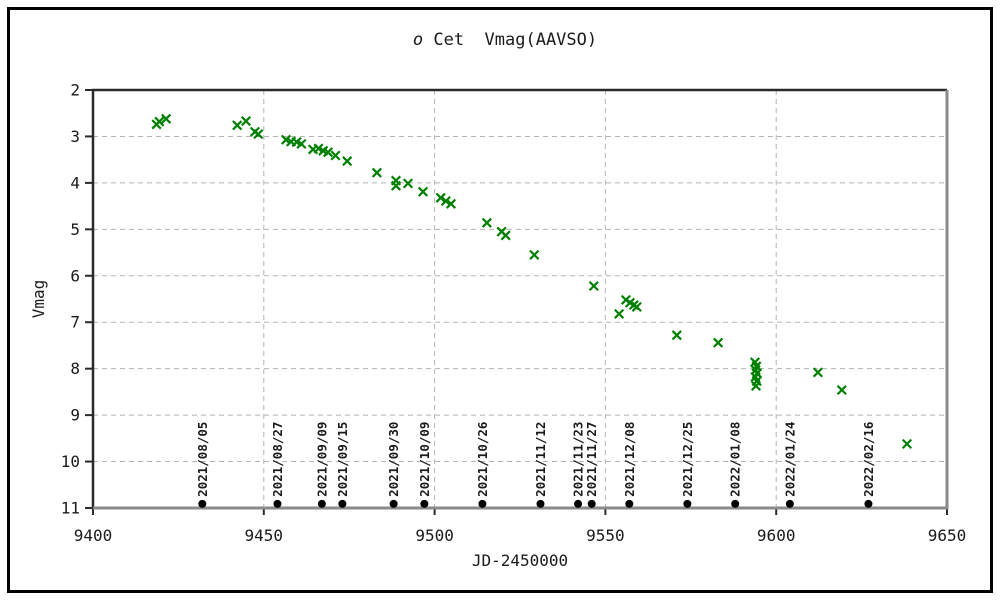  I want to click on chart-title: o Cet Vmag(AAVSO), so click(505, 40).